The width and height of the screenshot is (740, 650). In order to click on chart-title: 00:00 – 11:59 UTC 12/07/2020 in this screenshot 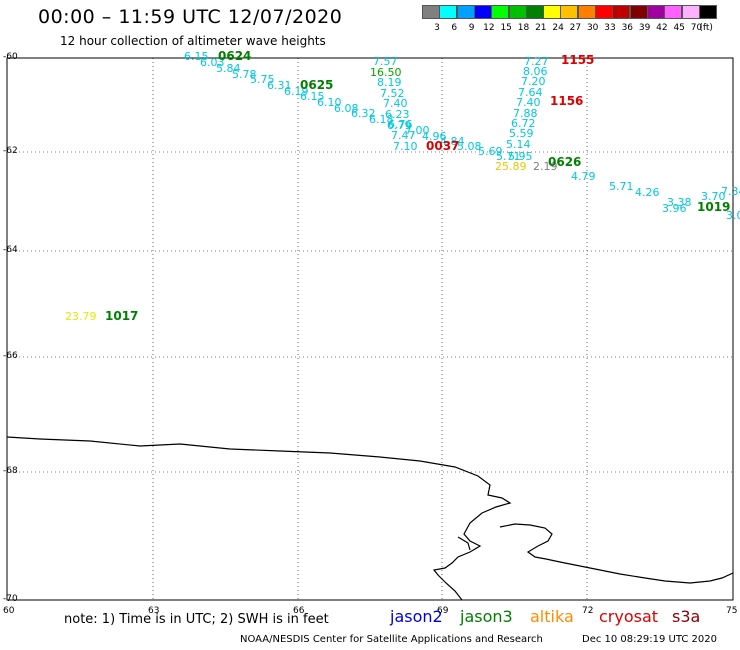, I will do `click(190, 17)`.